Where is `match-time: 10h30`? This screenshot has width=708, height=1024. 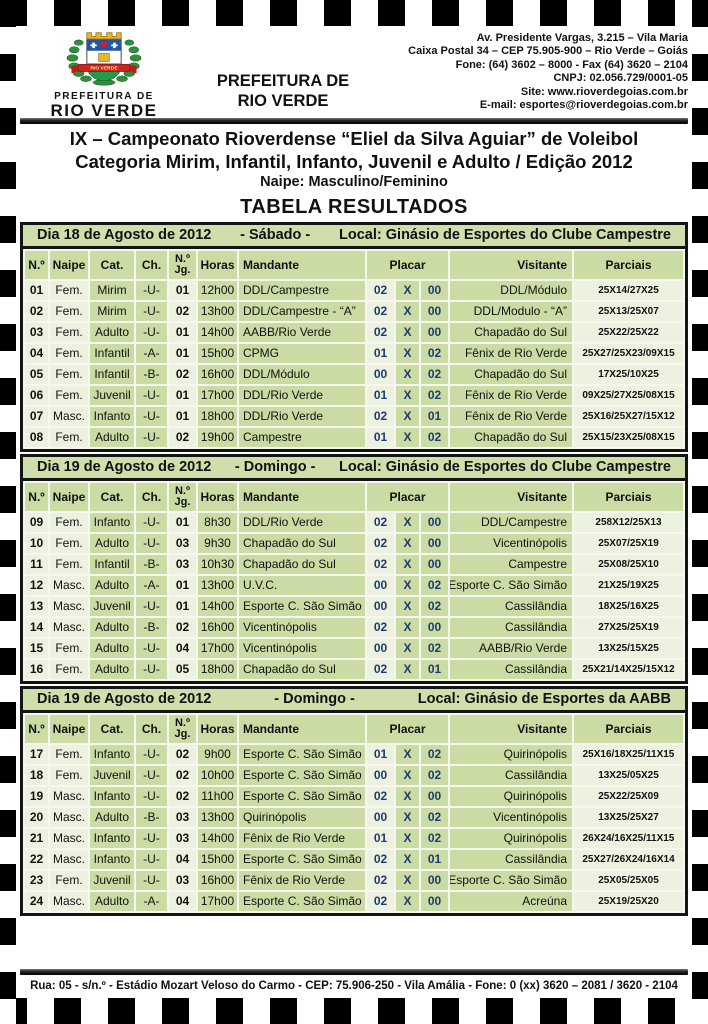 match-time: 10h30 is located at coordinates (217, 564).